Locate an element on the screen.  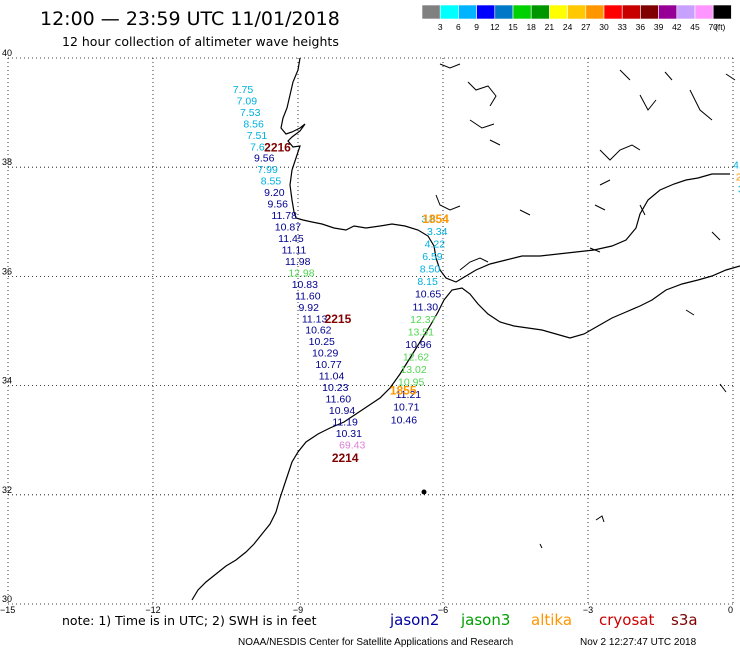
lat-tick-label: 34 is located at coordinates (7, 381).